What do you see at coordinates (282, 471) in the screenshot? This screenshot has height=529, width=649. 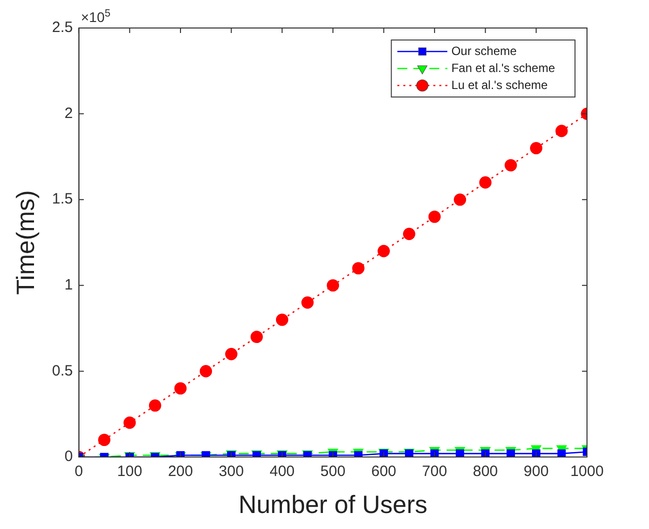 I see `x-tick-label: 400` at bounding box center [282, 471].